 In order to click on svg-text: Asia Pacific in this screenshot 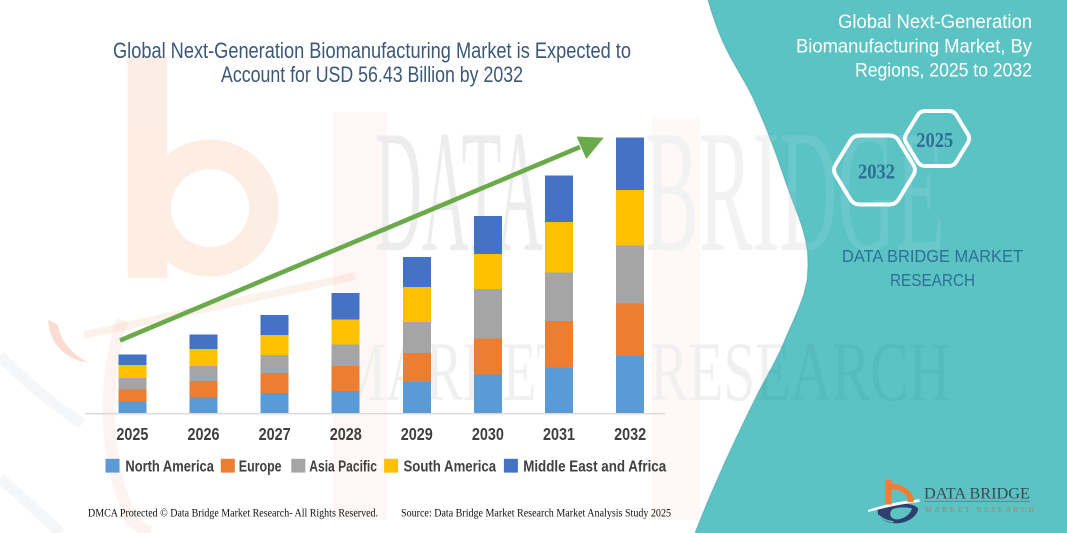, I will do `click(343, 467)`.